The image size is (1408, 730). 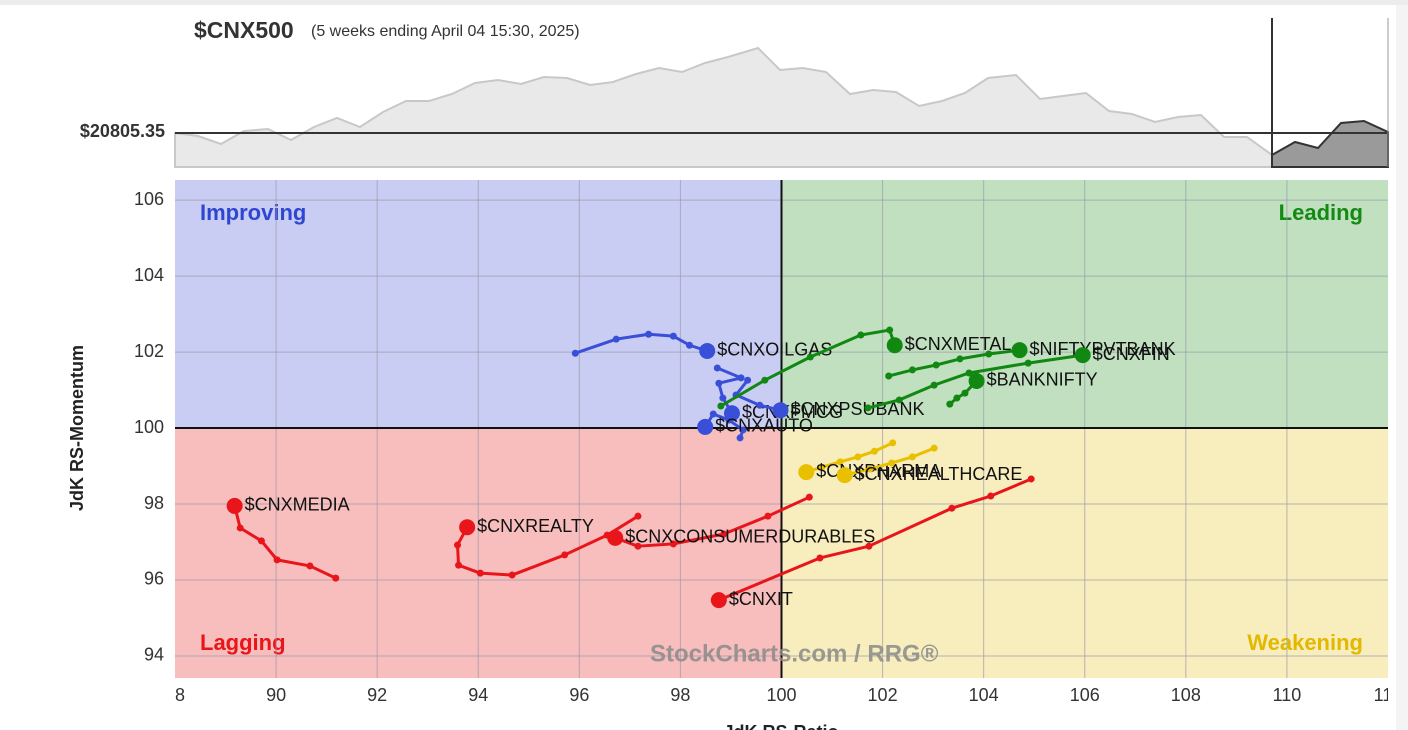 What do you see at coordinates (780, 726) in the screenshot?
I see `x-axis-label: JdK RS-Ratio` at bounding box center [780, 726].